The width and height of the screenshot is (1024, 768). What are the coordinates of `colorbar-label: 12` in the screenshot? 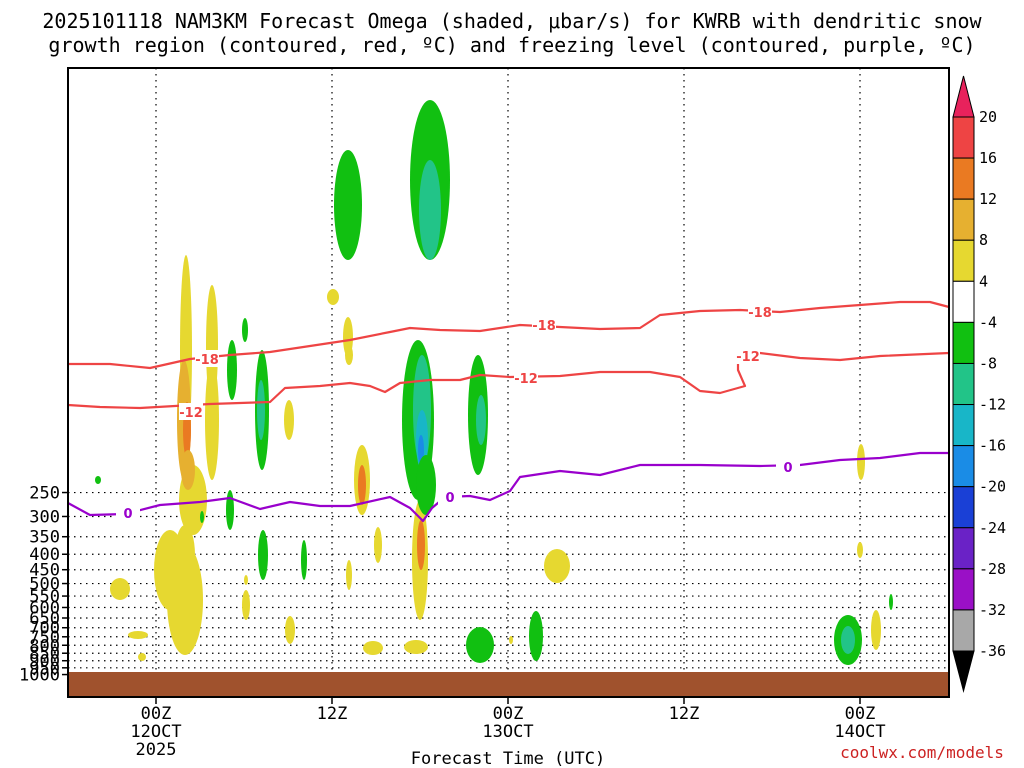 It's located at (988, 199).